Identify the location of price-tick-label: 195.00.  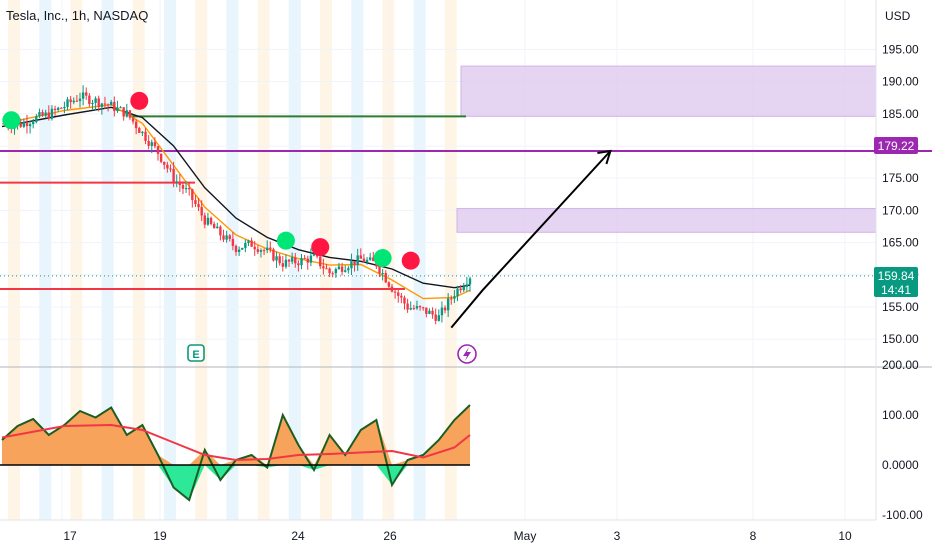
(900, 49).